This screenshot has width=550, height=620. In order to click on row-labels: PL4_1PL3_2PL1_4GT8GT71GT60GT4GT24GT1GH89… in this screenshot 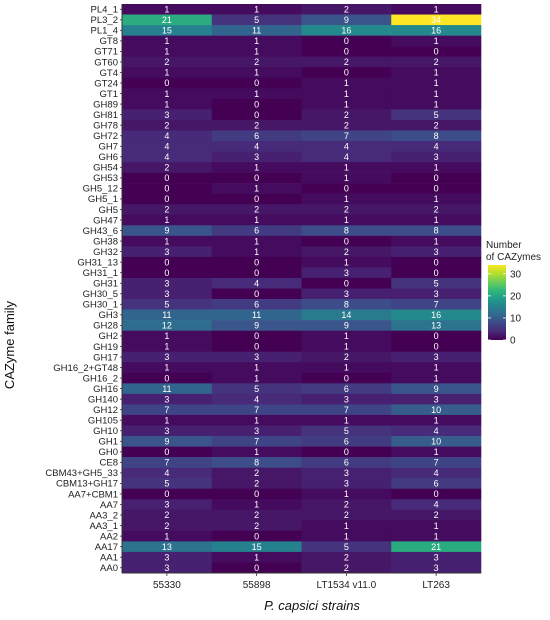, I will do `click(83, 289)`.